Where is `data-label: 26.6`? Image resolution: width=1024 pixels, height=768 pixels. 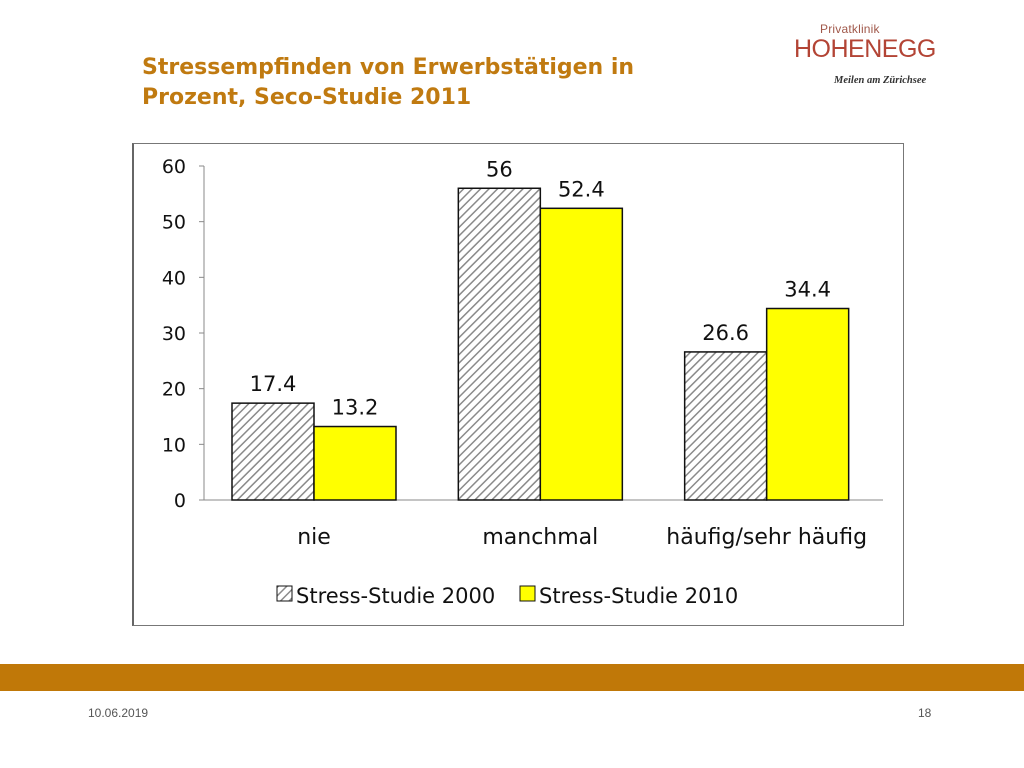 data-label: 26.6 is located at coordinates (725, 333).